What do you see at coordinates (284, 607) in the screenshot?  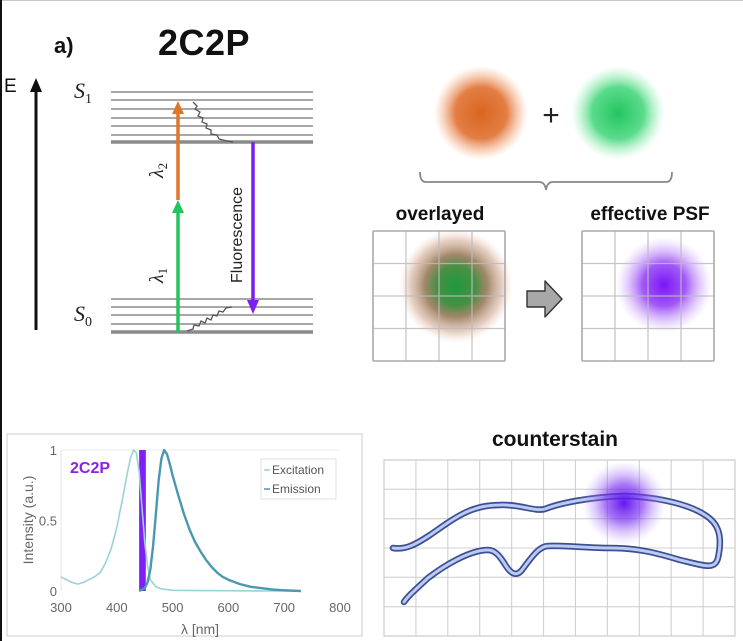 I see `chart-x-tick-label: 700` at bounding box center [284, 607].